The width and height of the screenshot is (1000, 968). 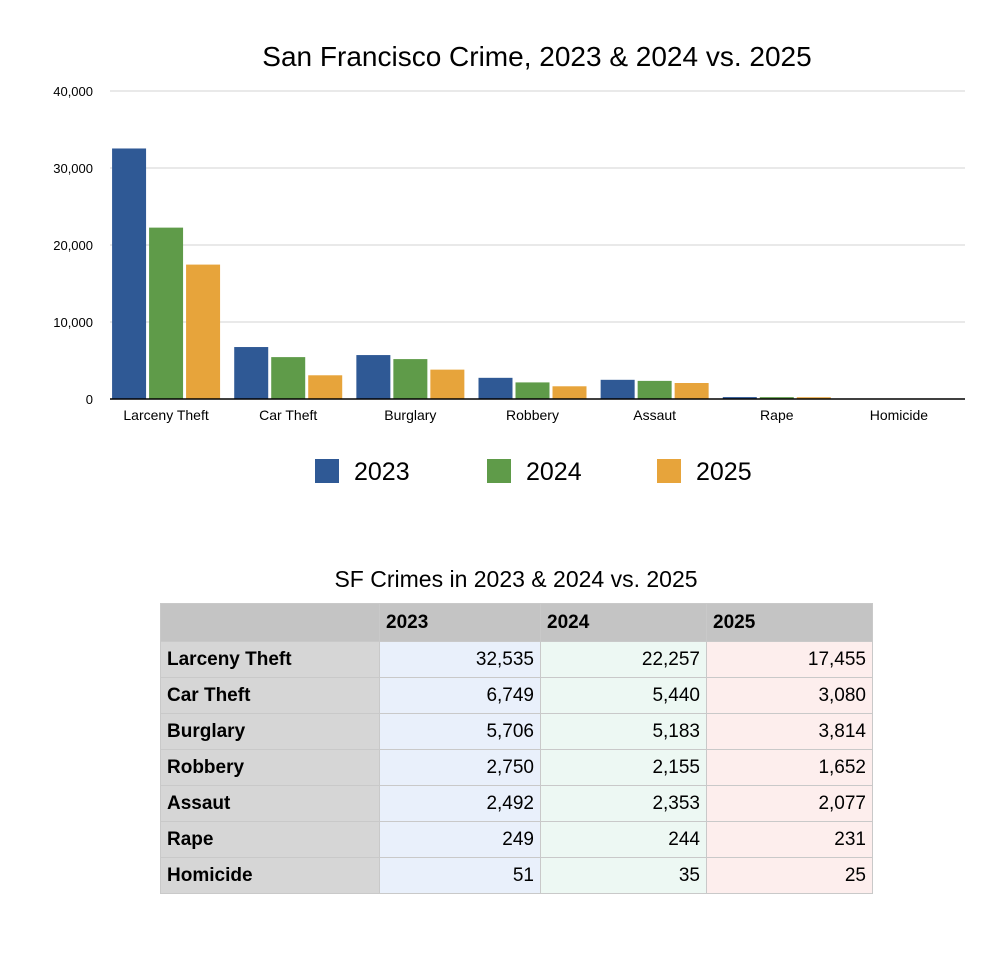 What do you see at coordinates (410, 415) in the screenshot?
I see `x-tick-label: Burglary` at bounding box center [410, 415].